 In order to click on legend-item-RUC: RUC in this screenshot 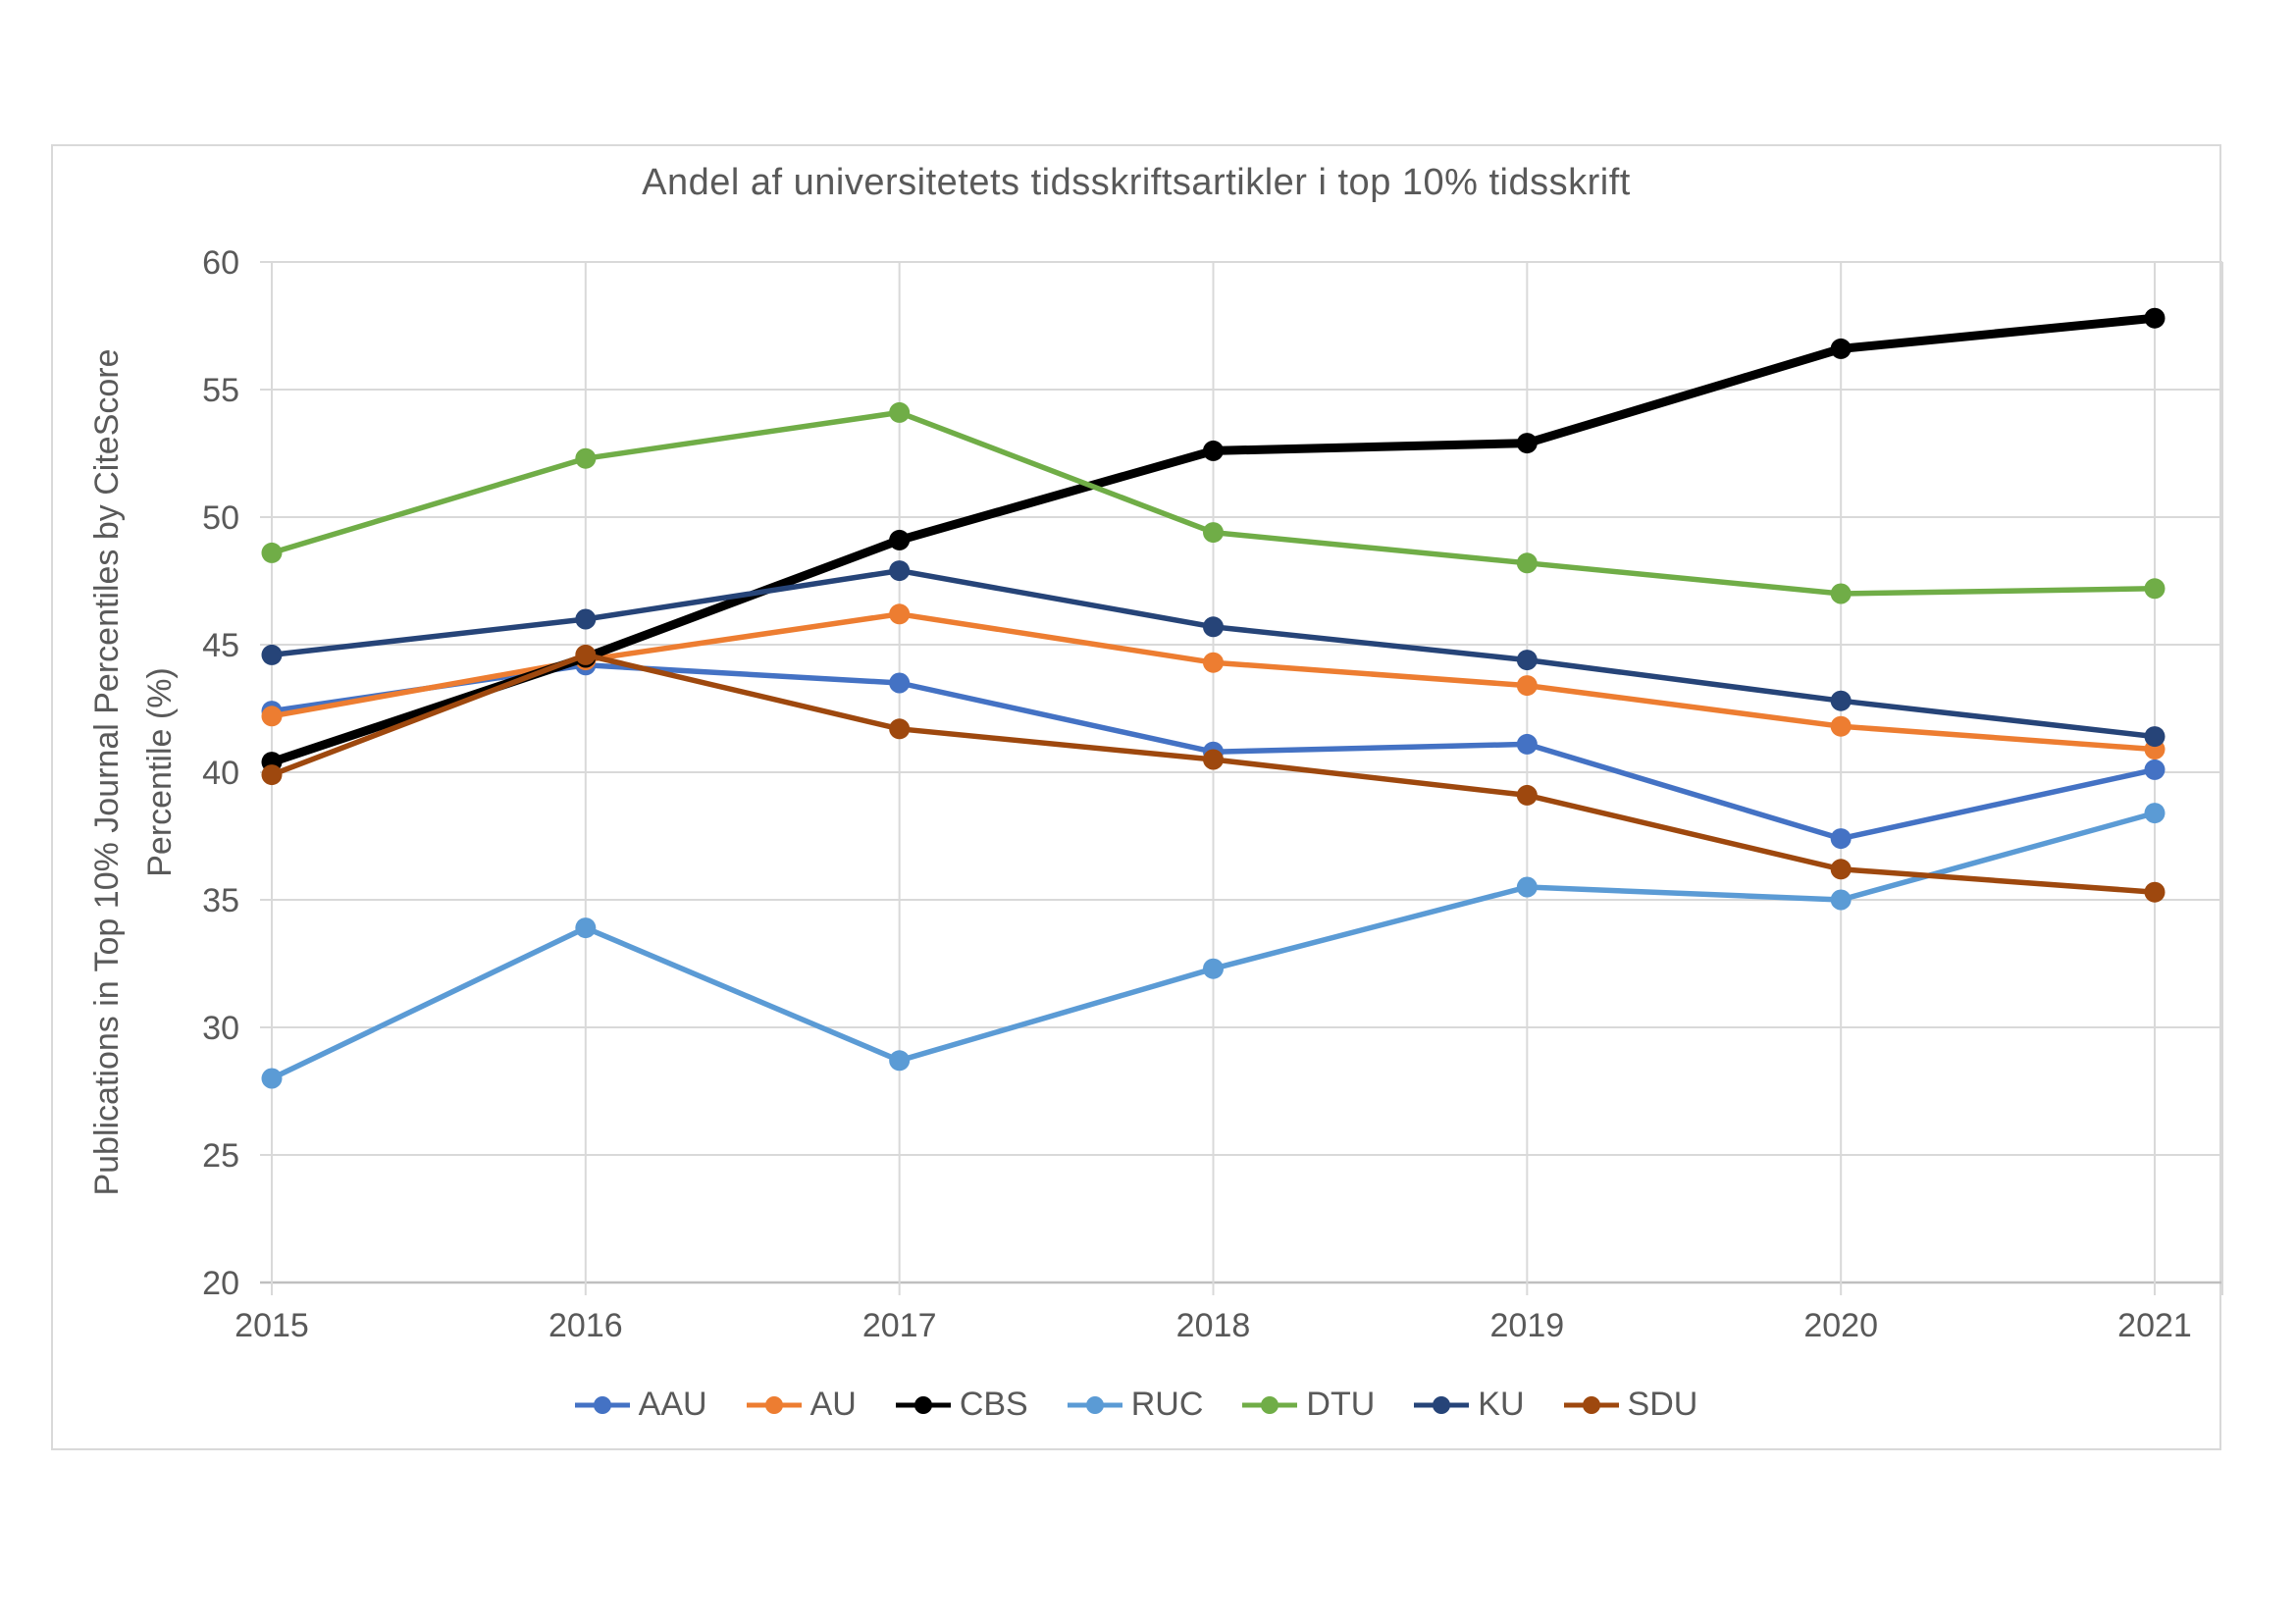, I will do `click(1135, 1405)`.